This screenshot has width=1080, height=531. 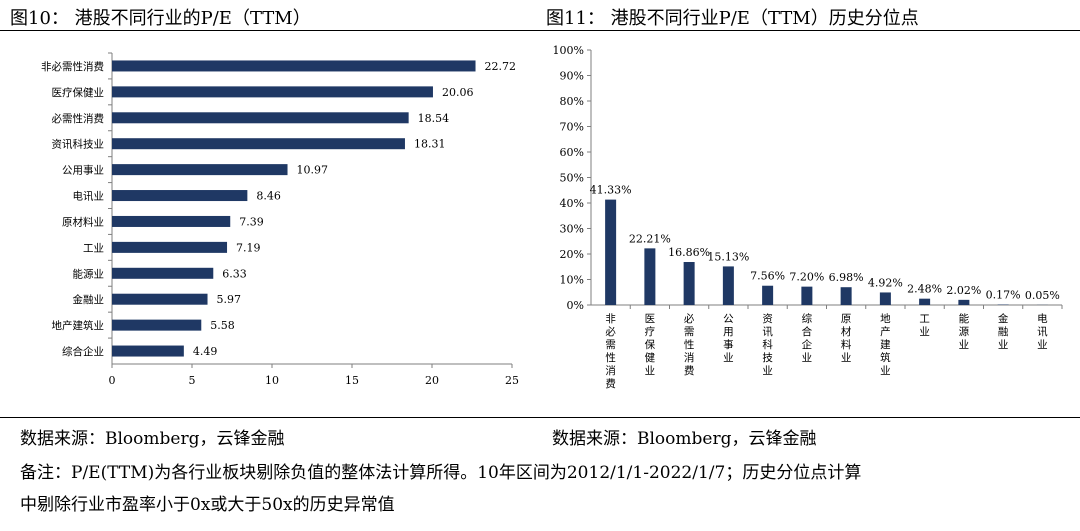 What do you see at coordinates (846, 277) in the screenshot?
I see `value-label: 6.98%` at bounding box center [846, 277].